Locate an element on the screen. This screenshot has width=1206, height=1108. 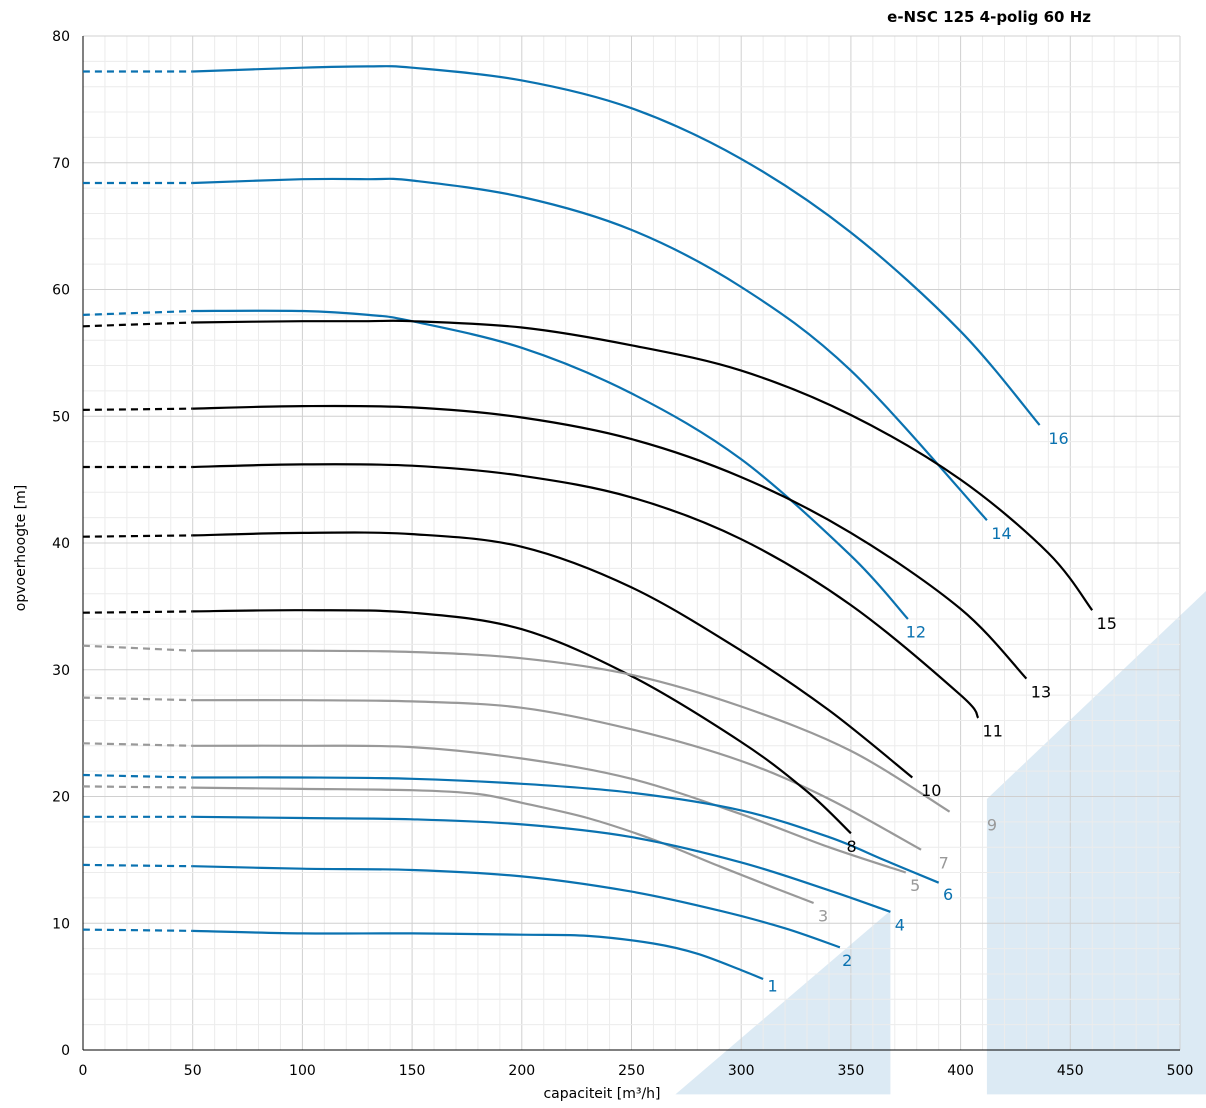
curve-label-15: 15 is located at coordinates (1107, 623).